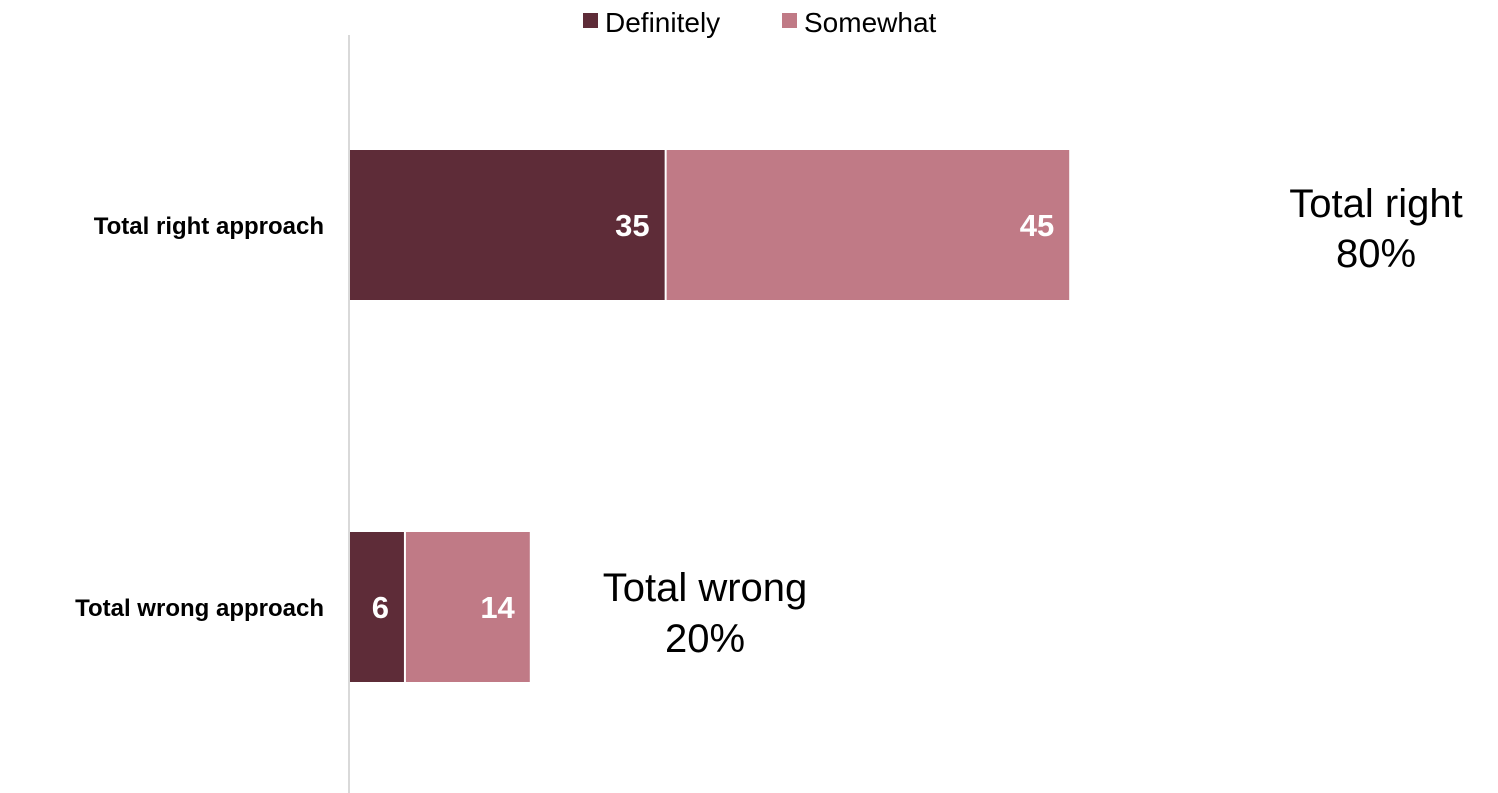  I want to click on legend-swatch-somewhat, so click(789, 20).